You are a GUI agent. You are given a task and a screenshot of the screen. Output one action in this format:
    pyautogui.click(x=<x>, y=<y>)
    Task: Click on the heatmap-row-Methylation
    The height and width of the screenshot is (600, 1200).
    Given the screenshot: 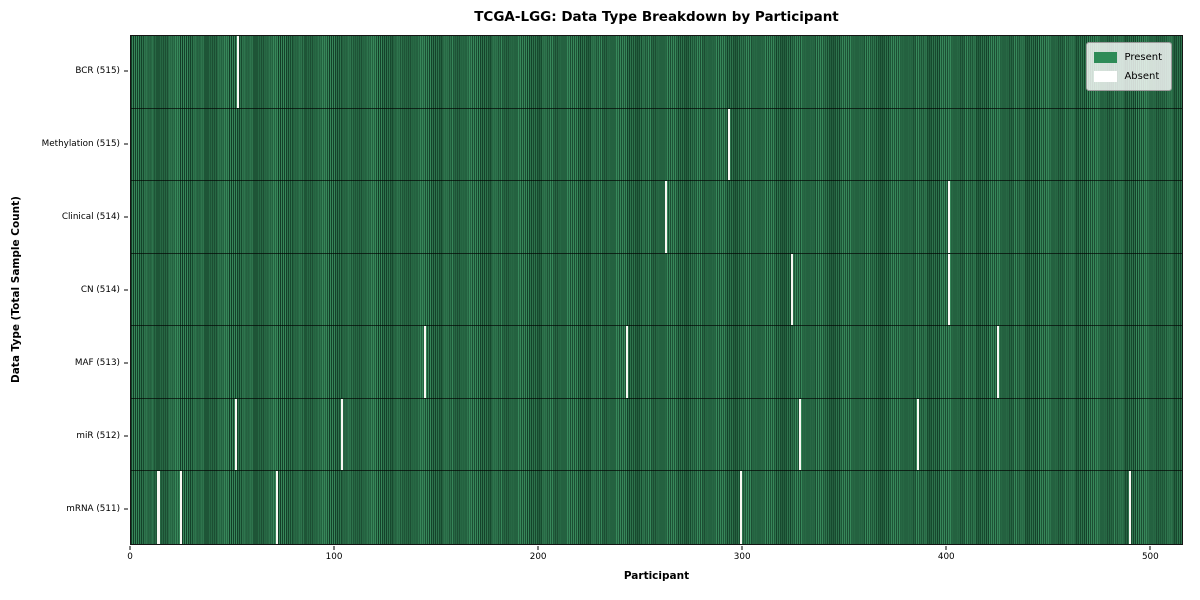 What is the action you would take?
    pyautogui.click(x=656, y=145)
    